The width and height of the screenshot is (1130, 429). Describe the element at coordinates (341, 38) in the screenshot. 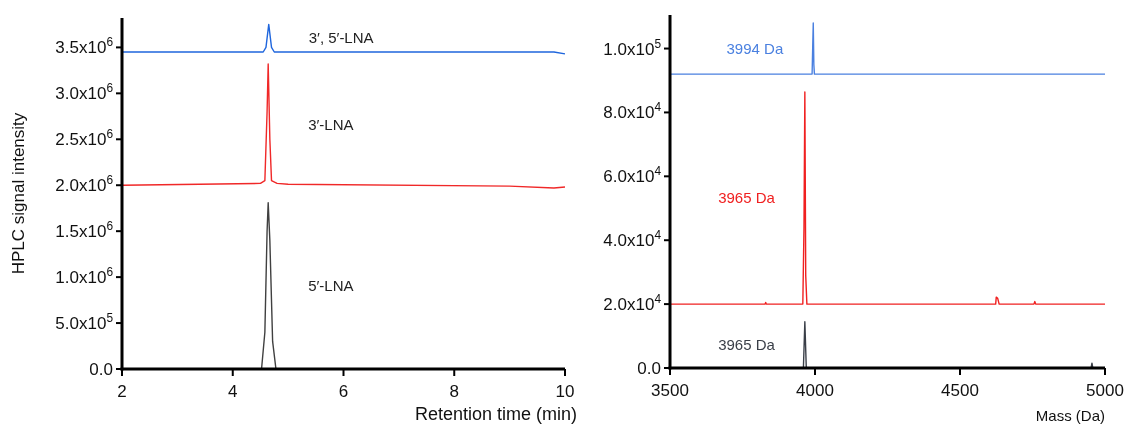

I see `series-label: 3′, 5′-LNA` at that location.